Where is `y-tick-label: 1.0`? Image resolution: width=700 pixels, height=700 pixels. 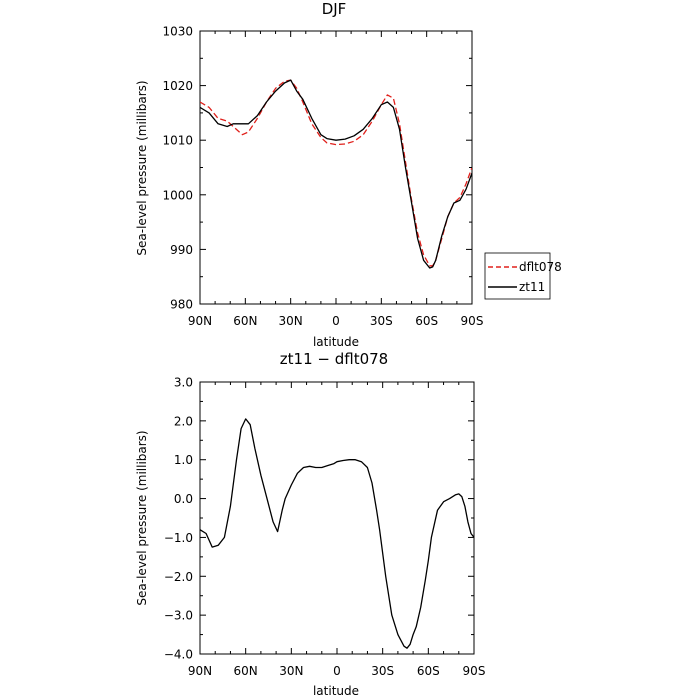 y-tick-label: 1.0 is located at coordinates (183, 460).